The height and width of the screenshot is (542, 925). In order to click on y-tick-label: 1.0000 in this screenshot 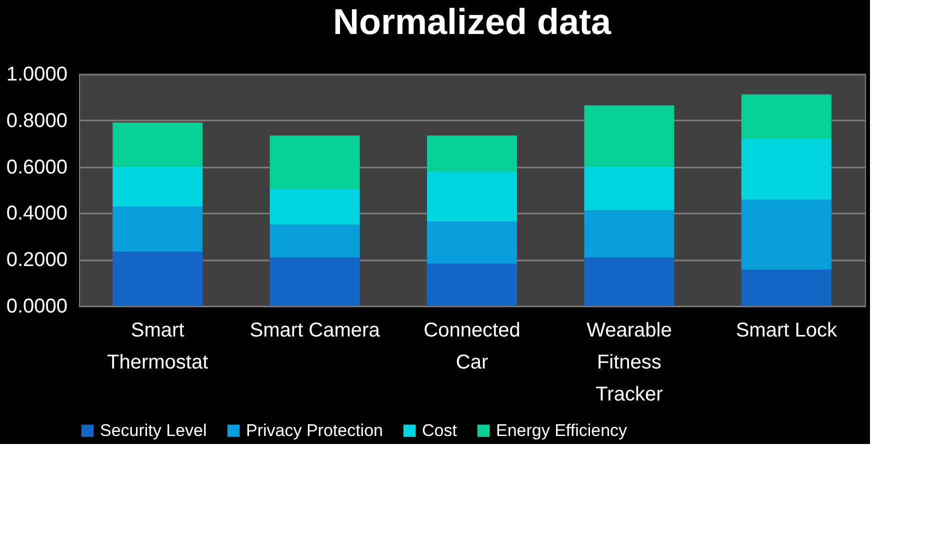, I will do `click(37, 75)`.